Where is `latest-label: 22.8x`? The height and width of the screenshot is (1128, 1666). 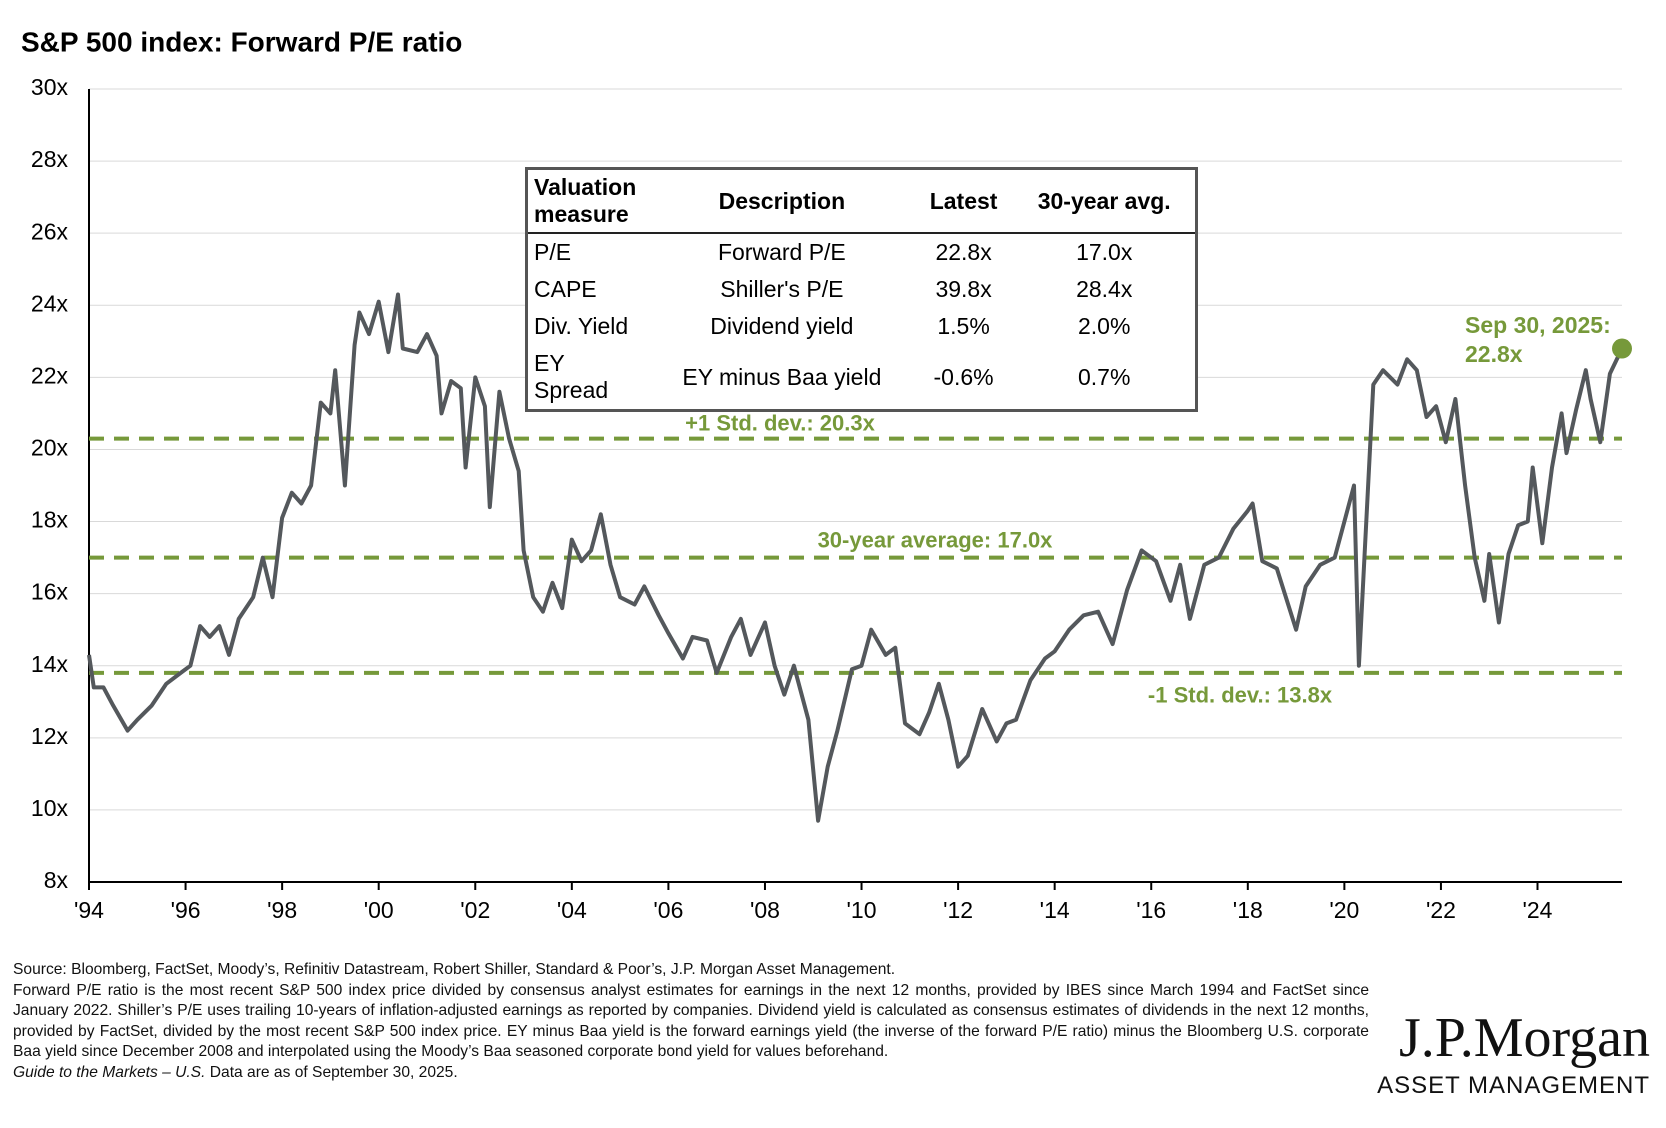
latest-label: 22.8x is located at coordinates (1494, 354).